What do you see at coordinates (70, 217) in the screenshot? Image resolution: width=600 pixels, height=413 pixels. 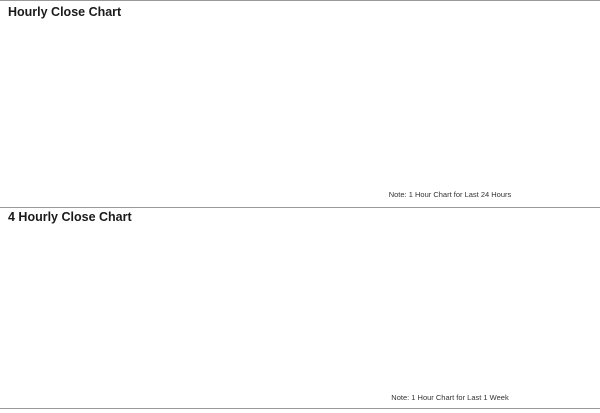 I see `four-hourly-chart-title: 4 Hourly Close Chart` at bounding box center [70, 217].